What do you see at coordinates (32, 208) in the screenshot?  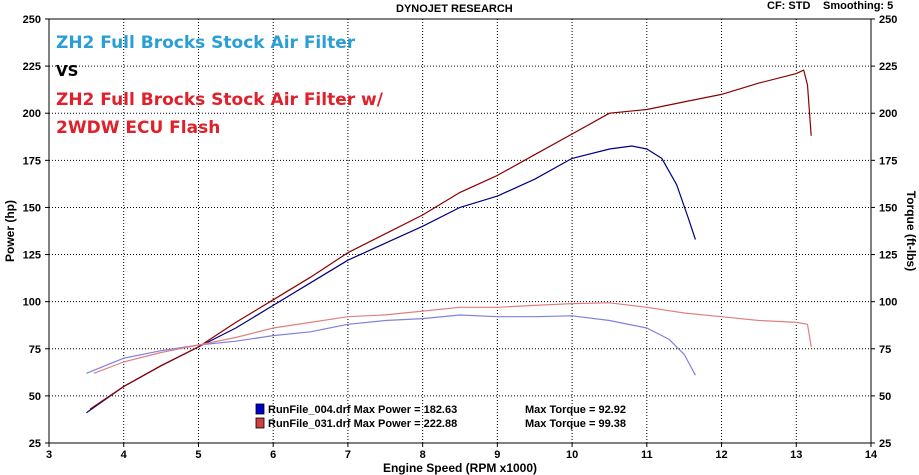 I see `y-tick-label: 150` at bounding box center [32, 208].